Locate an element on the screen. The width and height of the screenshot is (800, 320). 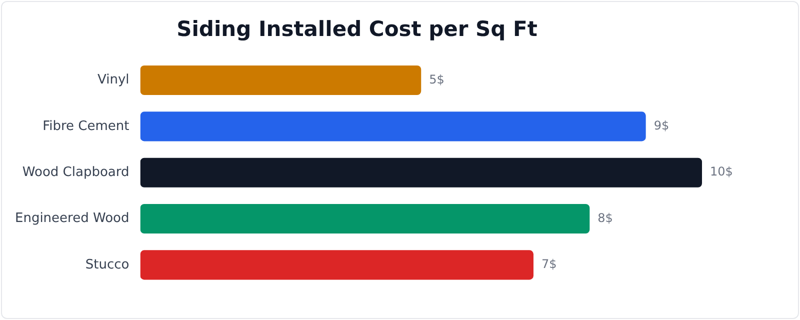
y-tick-label: Vinyl is located at coordinates (113, 80).